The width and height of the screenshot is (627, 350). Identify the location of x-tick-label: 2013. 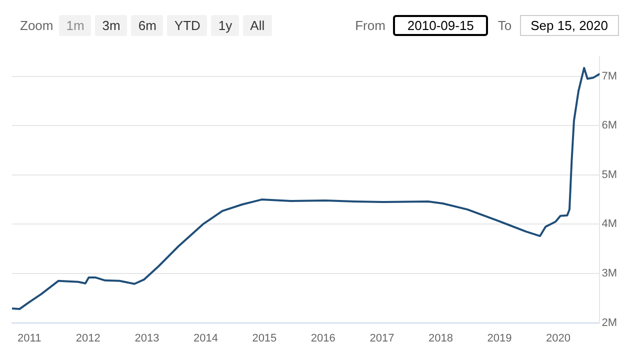
(147, 338).